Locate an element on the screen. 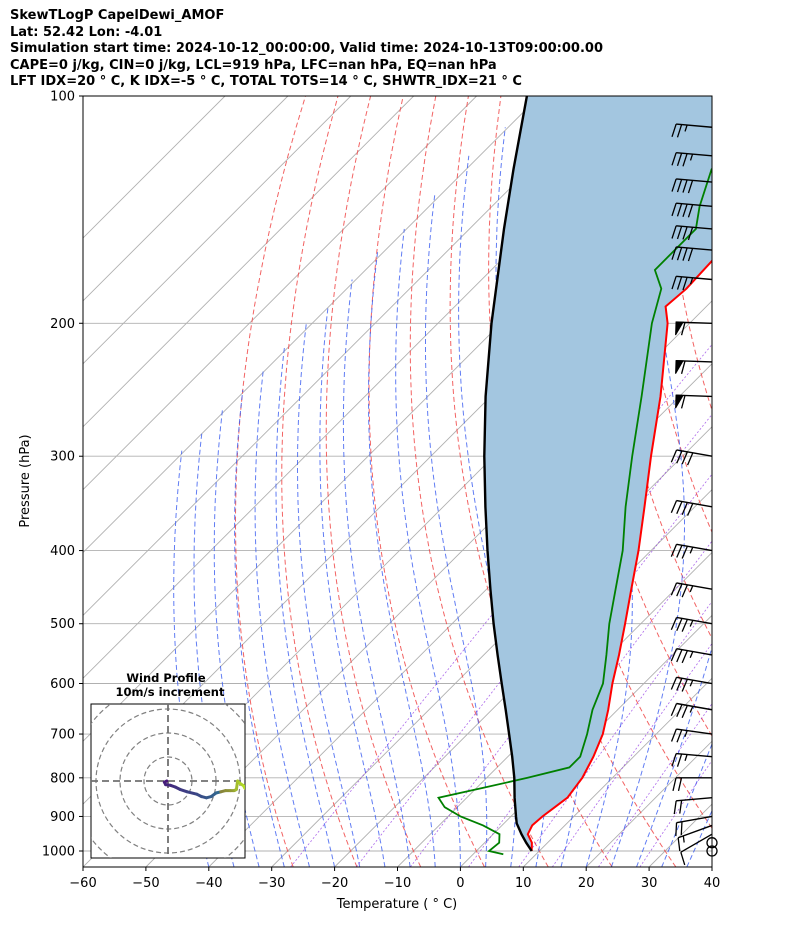  x-tick-label: 30 is located at coordinates (649, 883).